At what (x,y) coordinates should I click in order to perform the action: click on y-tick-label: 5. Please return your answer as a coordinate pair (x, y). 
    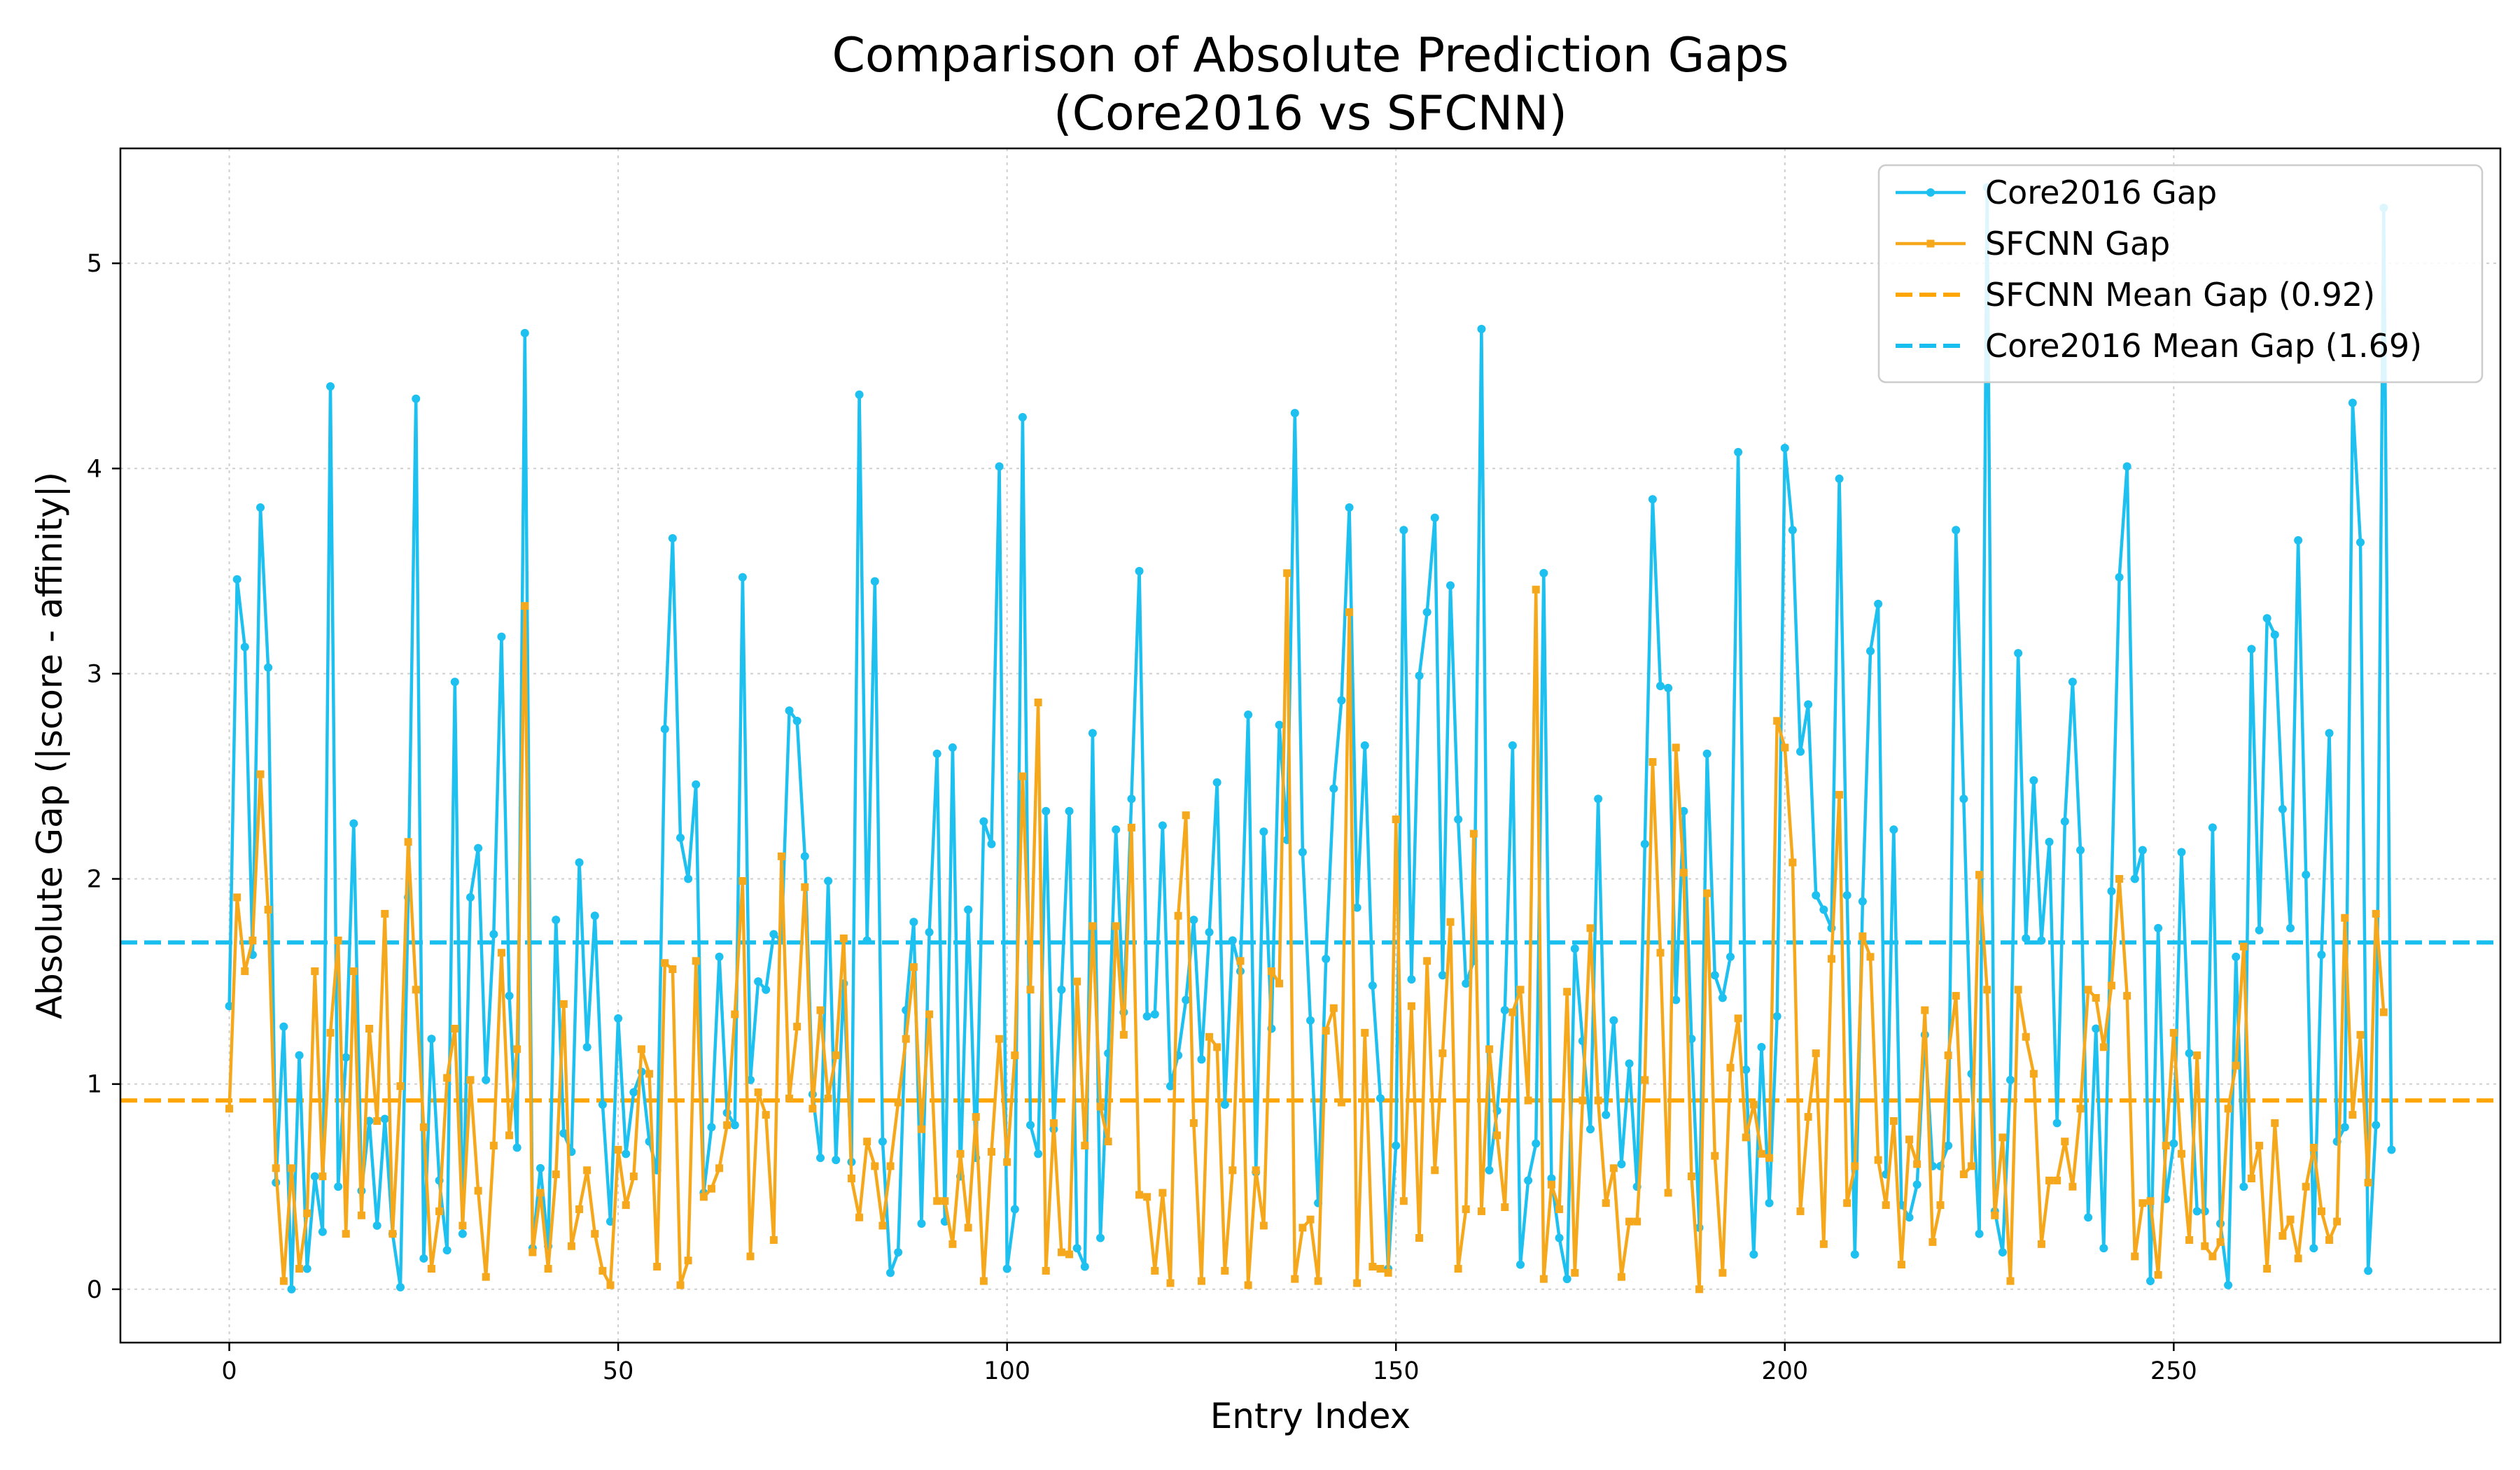
    Looking at the image, I should click on (94, 264).